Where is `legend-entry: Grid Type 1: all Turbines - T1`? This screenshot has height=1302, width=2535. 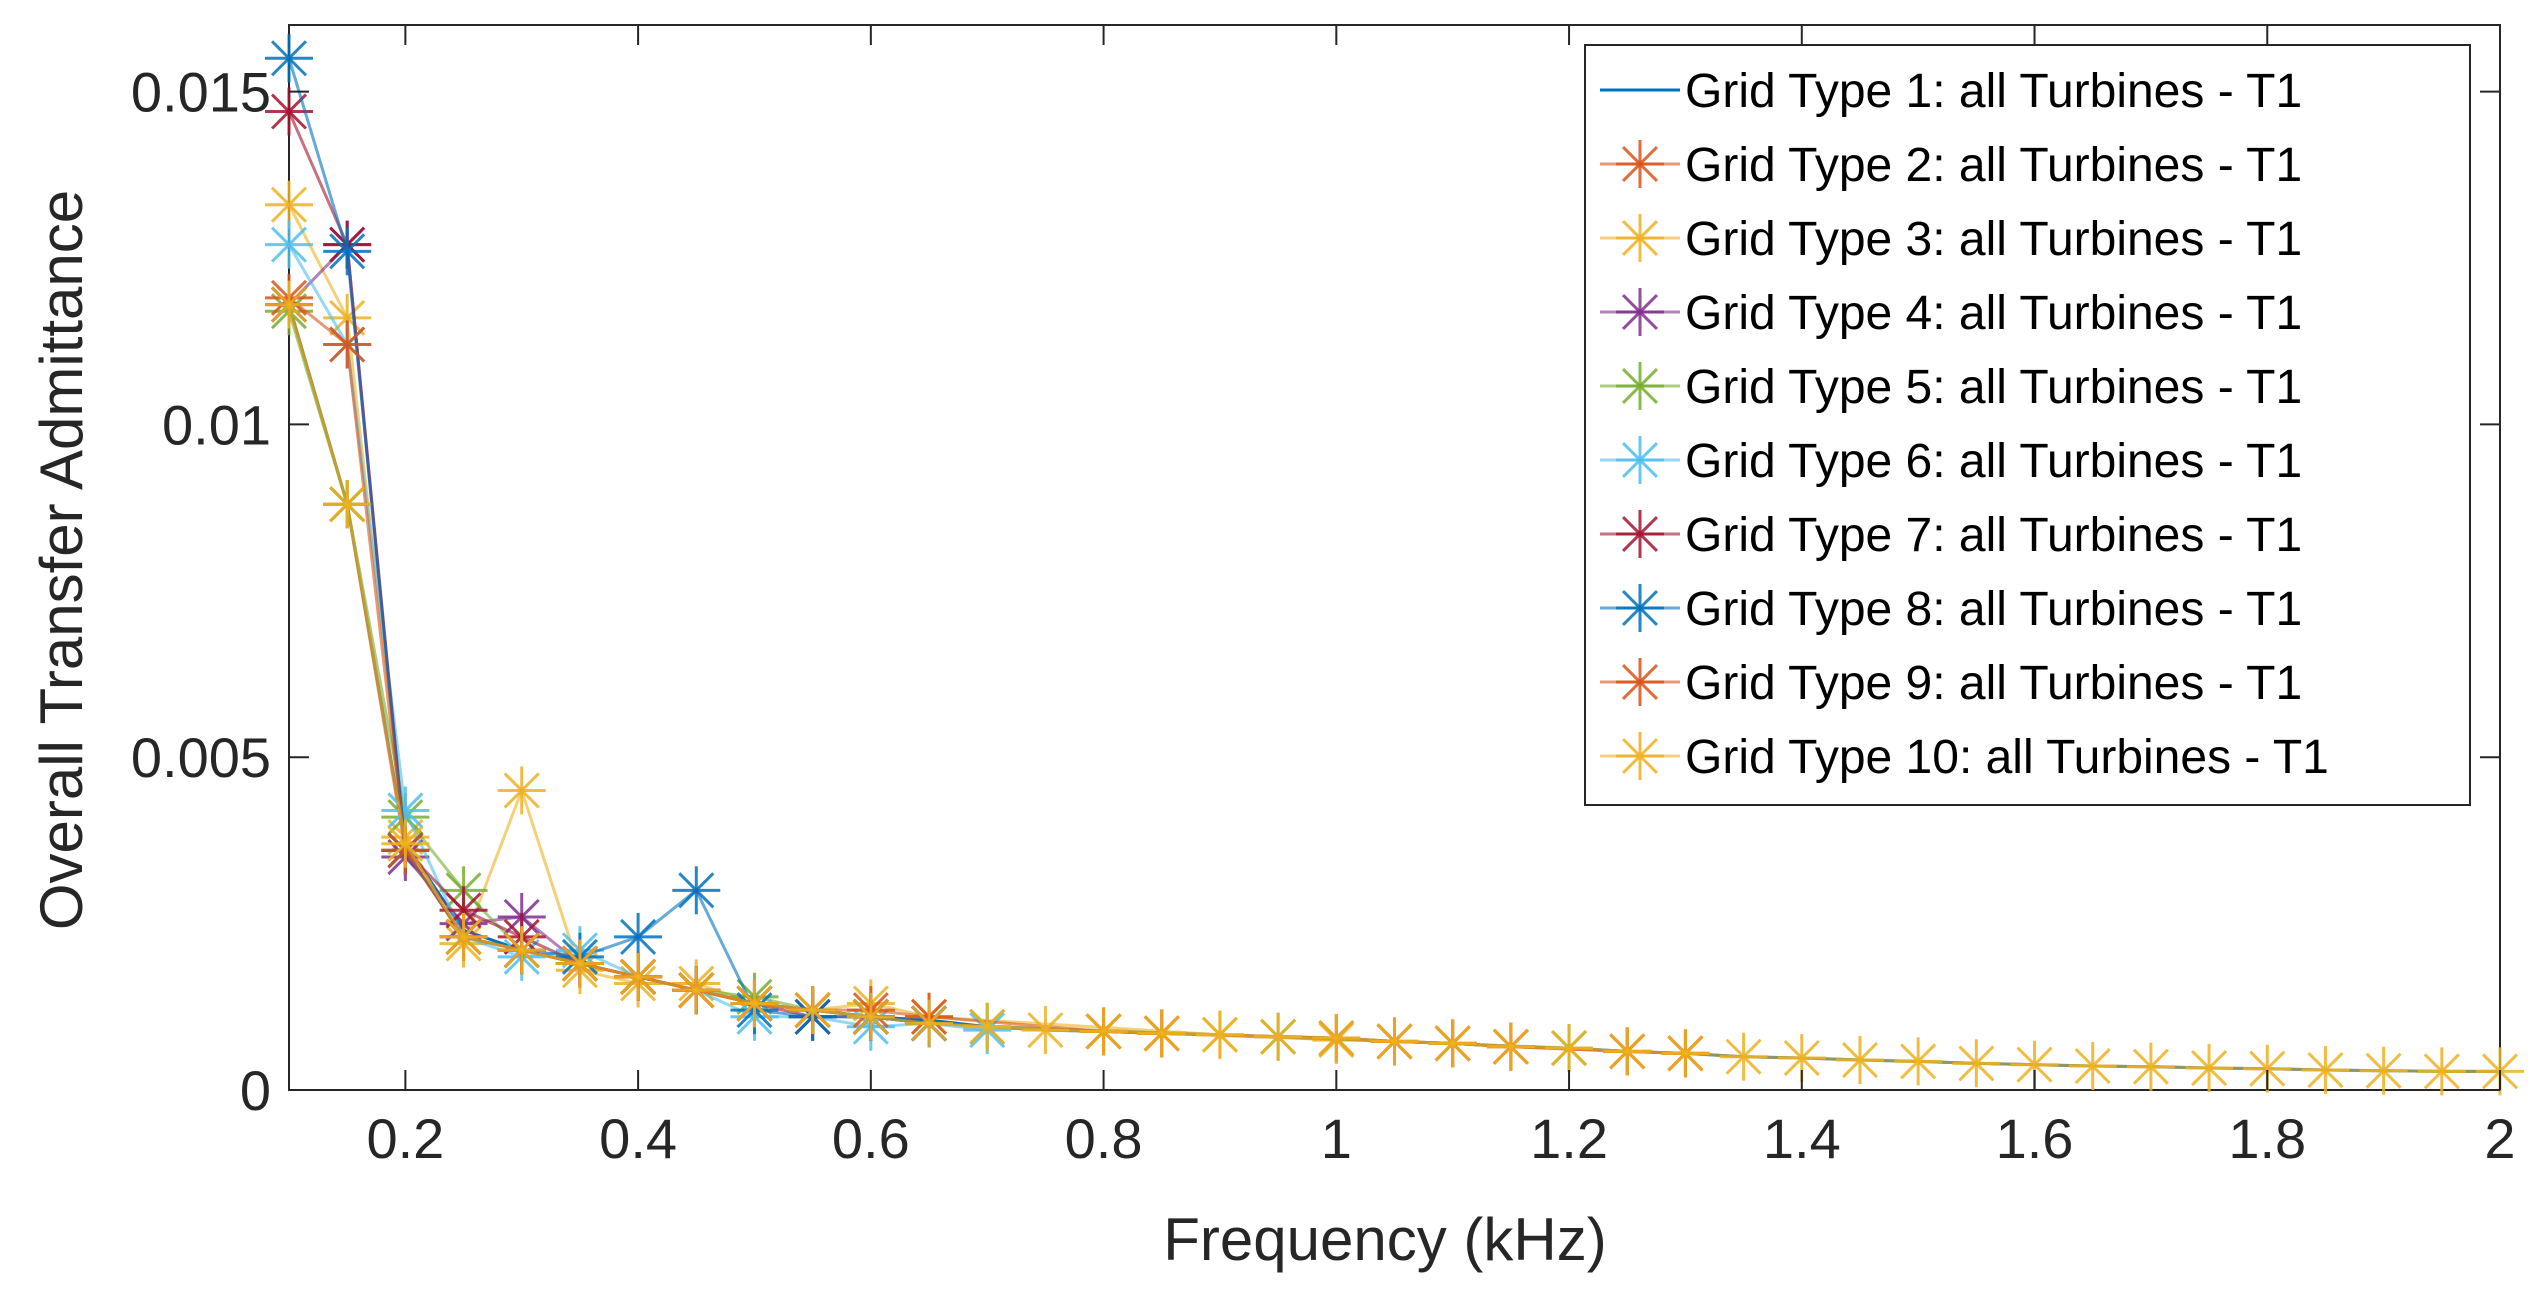
legend-entry: Grid Type 1: all Turbines - T1 is located at coordinates (1951, 91).